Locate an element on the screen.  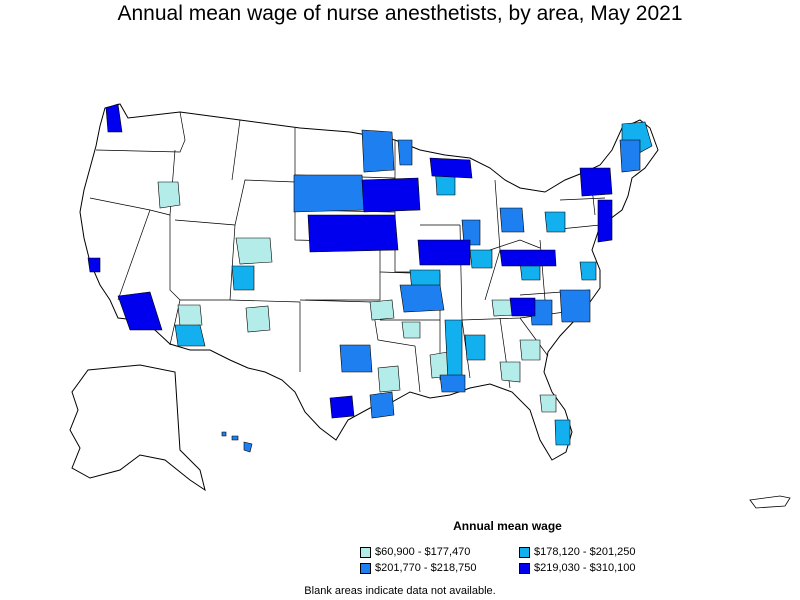
legend-item-tier4: $219,030 - $310,100 is located at coordinates (577, 568).